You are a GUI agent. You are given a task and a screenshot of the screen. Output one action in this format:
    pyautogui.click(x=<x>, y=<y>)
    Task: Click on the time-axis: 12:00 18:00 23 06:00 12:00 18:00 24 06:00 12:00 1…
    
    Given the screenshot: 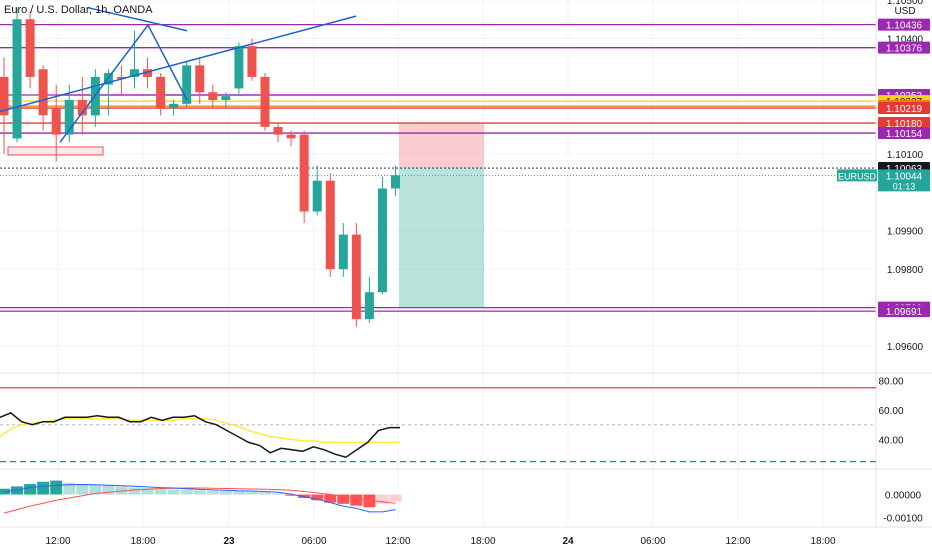 What is the action you would take?
    pyautogui.click(x=440, y=541)
    